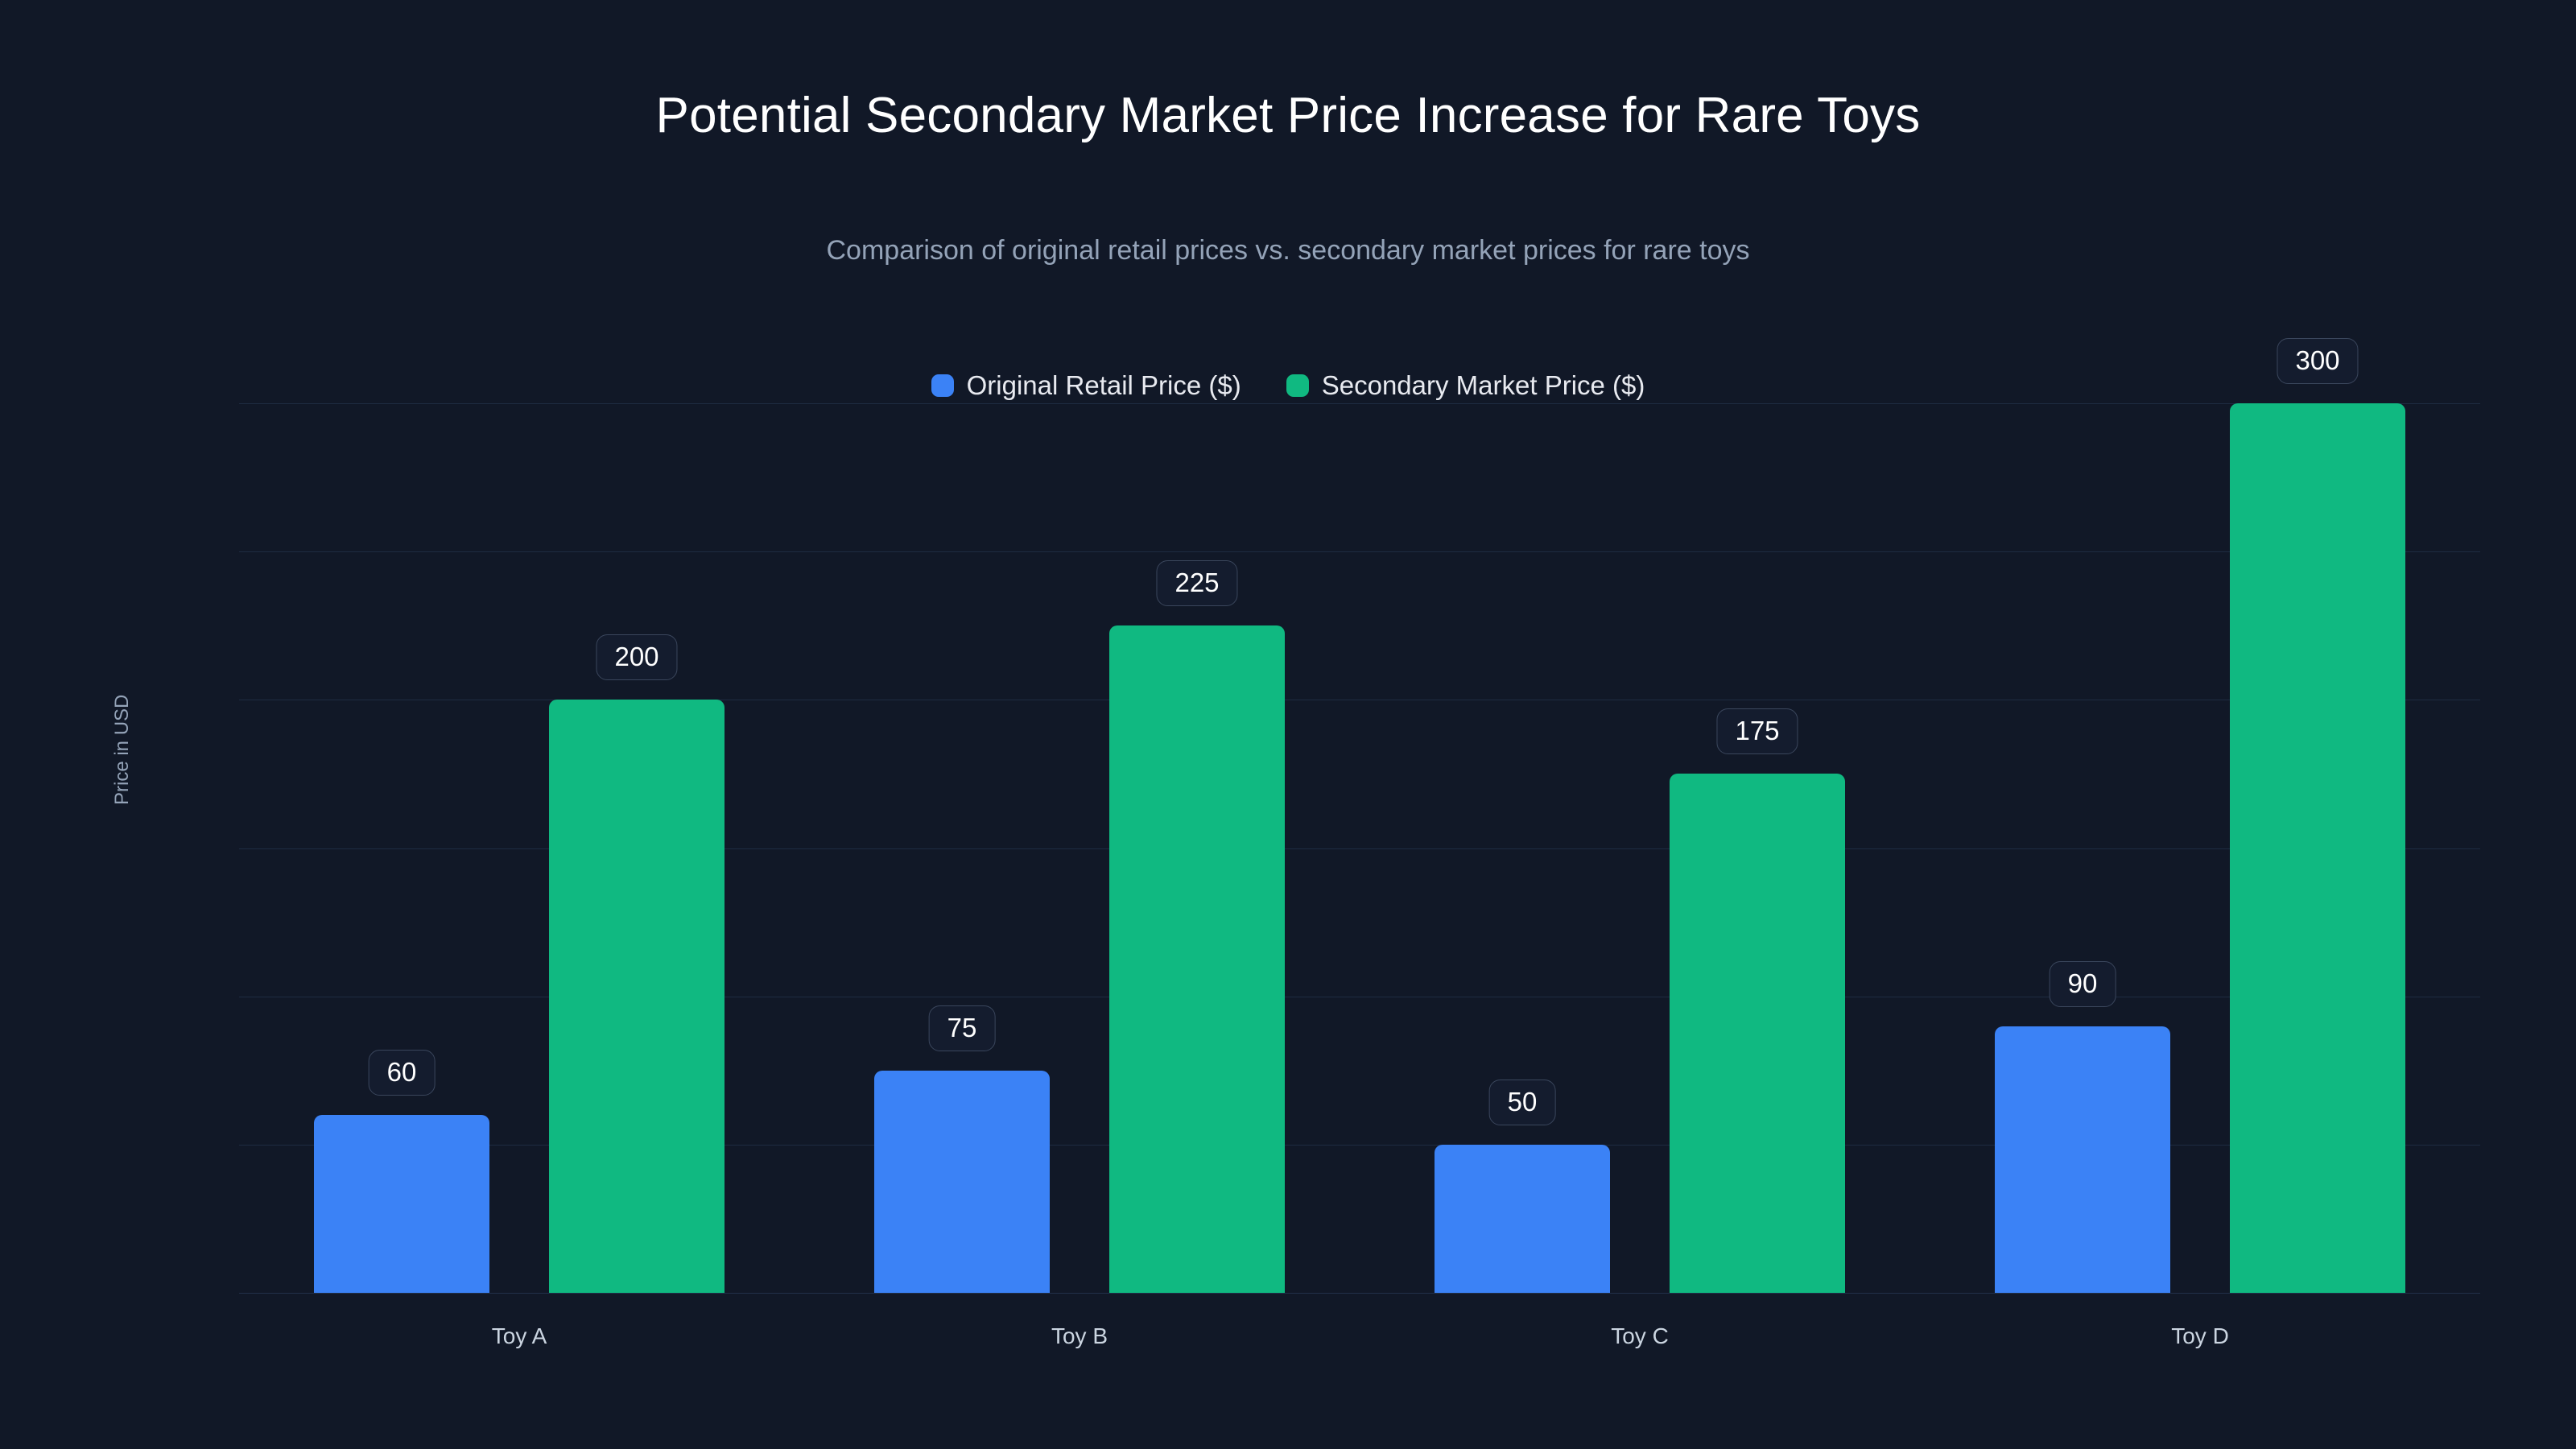 The image size is (2576, 1449). I want to click on data-label-badge: 75, so click(962, 1028).